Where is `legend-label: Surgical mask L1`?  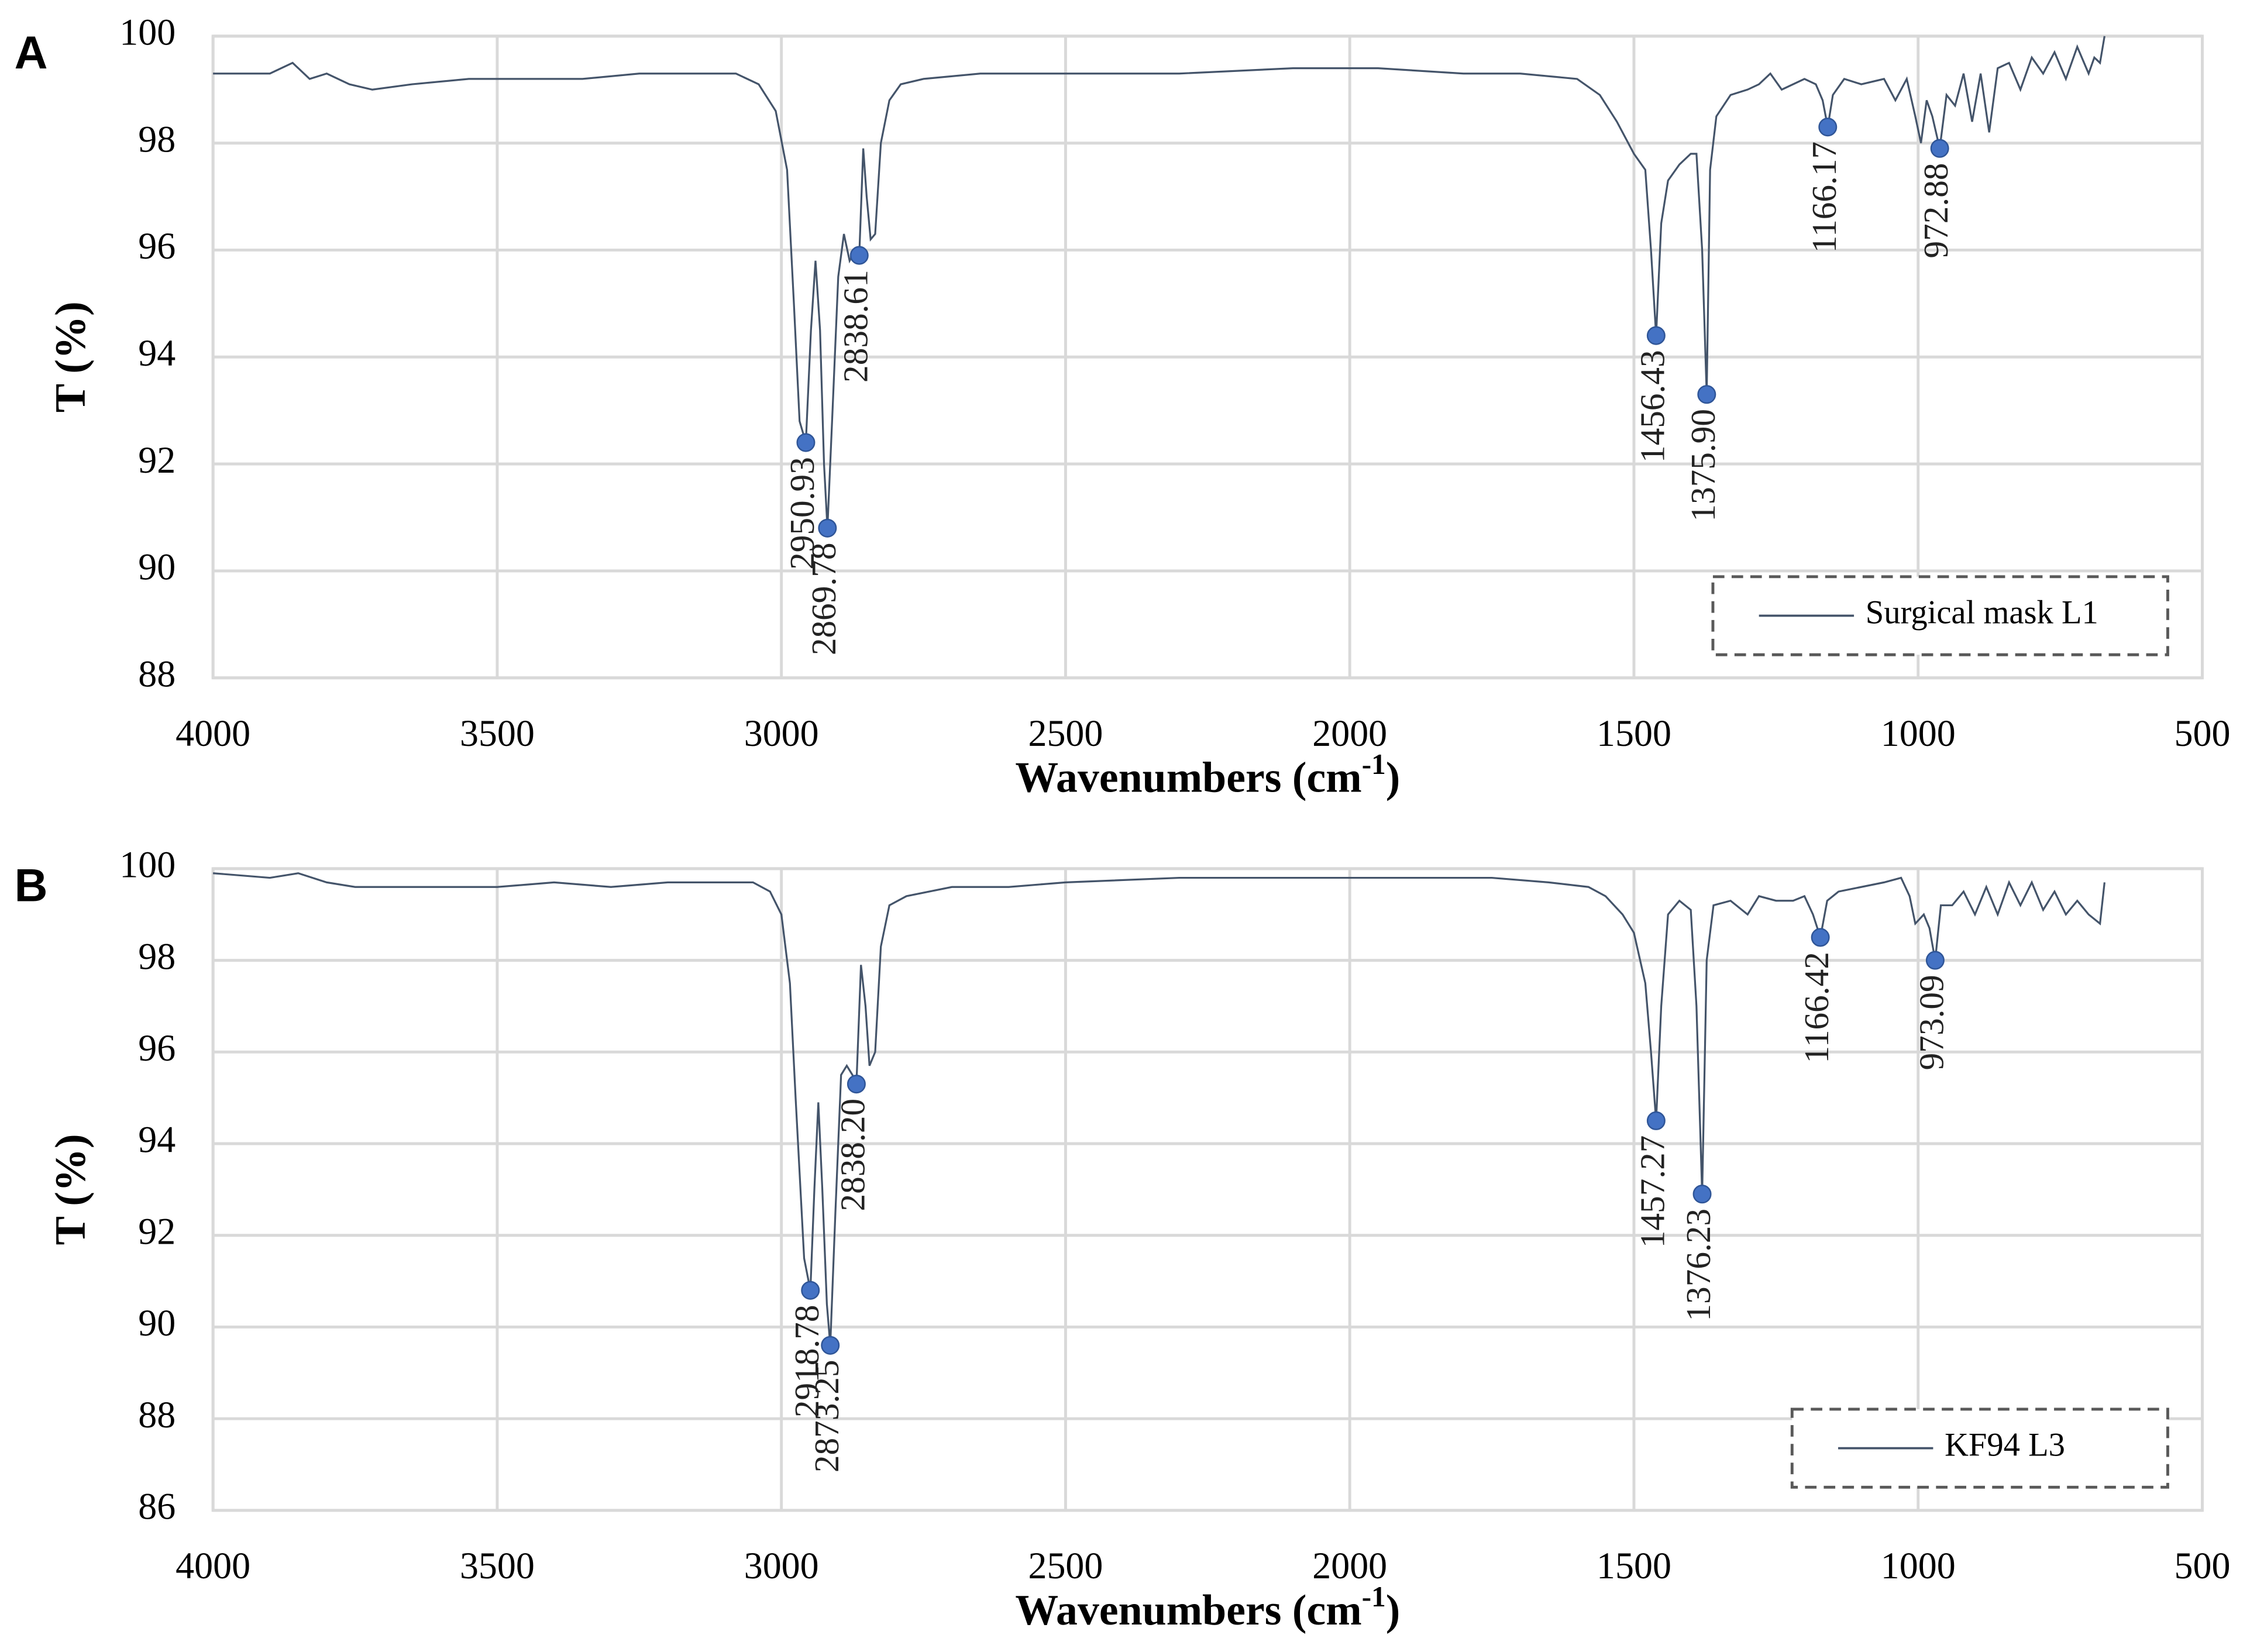 legend-label: Surgical mask L1 is located at coordinates (1982, 612).